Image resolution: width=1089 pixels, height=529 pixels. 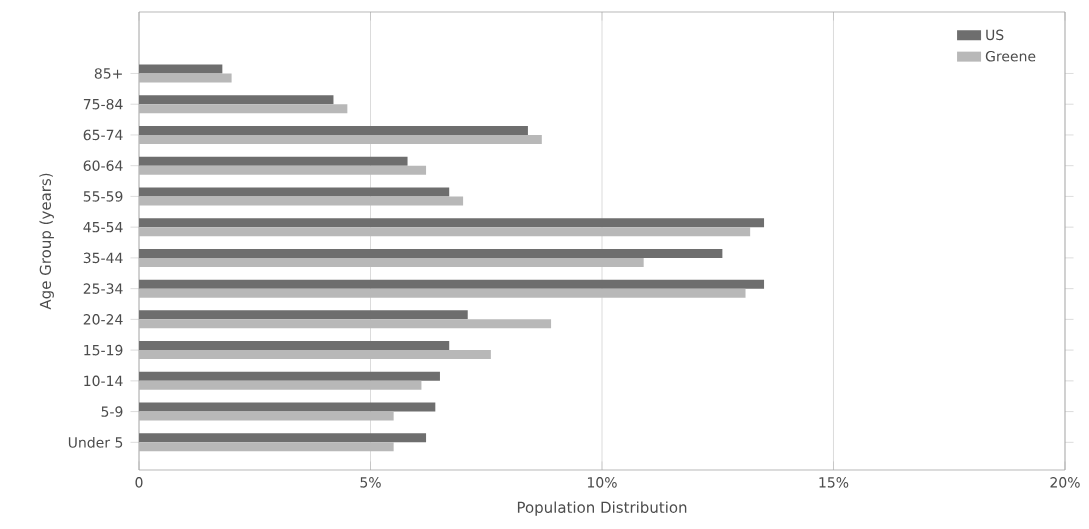 I want to click on y-tick-label: 65-74, so click(x=103, y=135).